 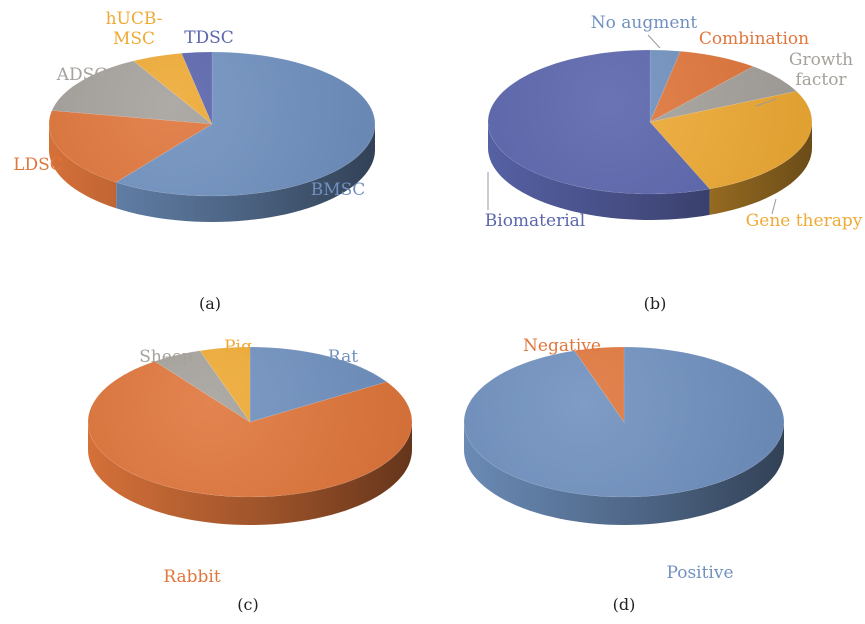 I want to click on pie-slice-rabbit, so click(x=250, y=429).